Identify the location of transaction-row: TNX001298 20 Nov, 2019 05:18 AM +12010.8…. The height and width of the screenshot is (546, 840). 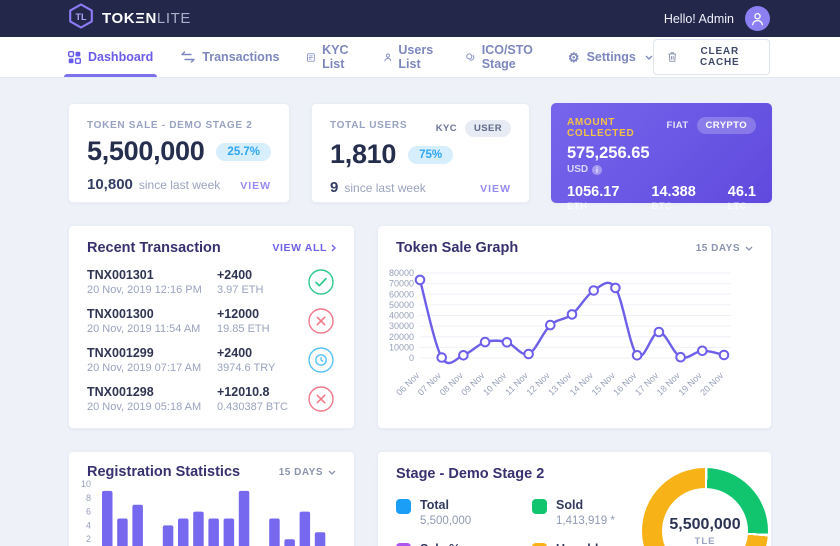
(211, 398).